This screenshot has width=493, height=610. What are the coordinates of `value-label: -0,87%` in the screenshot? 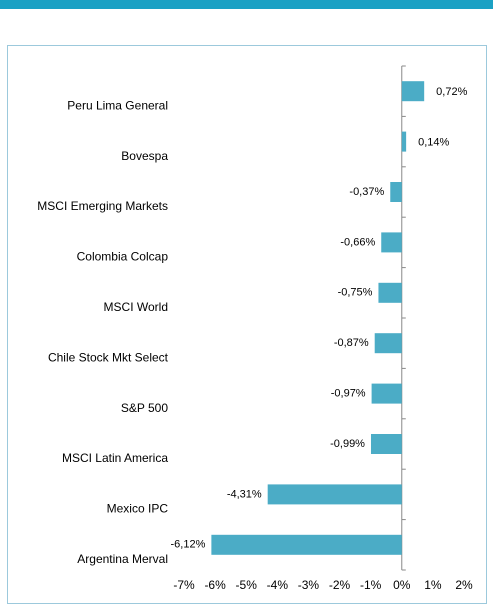 It's located at (351, 343).